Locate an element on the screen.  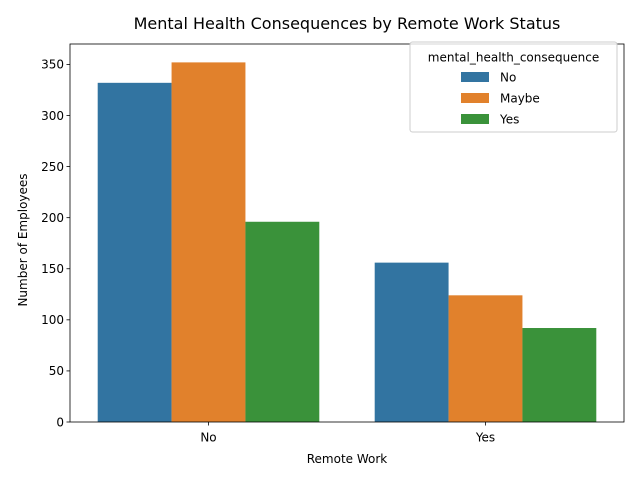
y-tick-label: 300 is located at coordinates (52, 116).